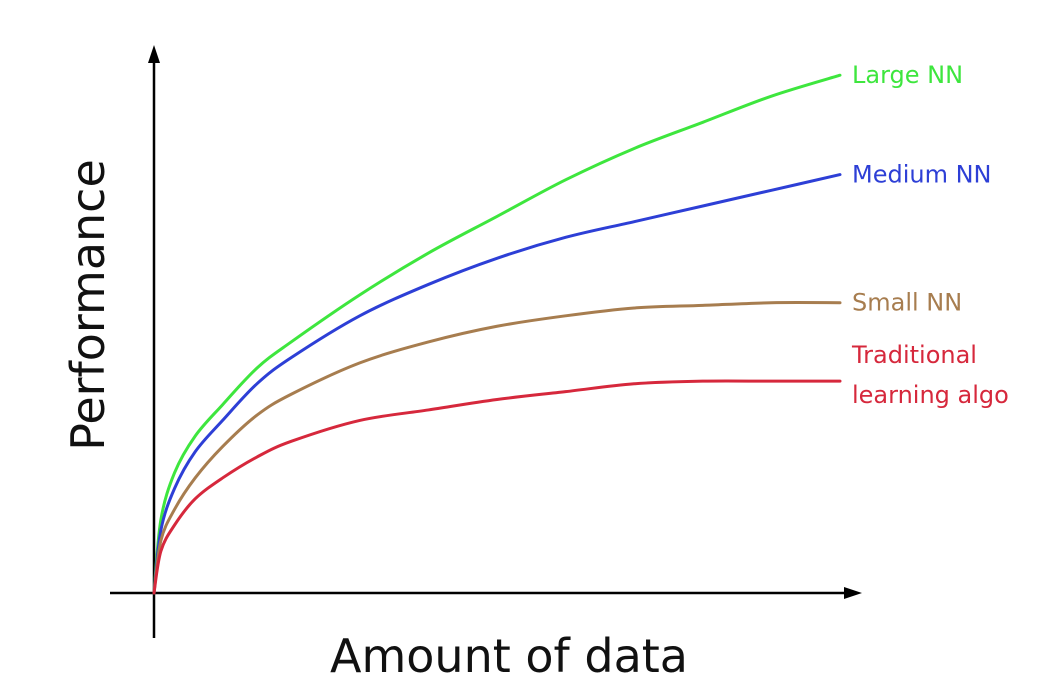  I want to click on series-label-large-nn: Large NN, so click(907, 75).